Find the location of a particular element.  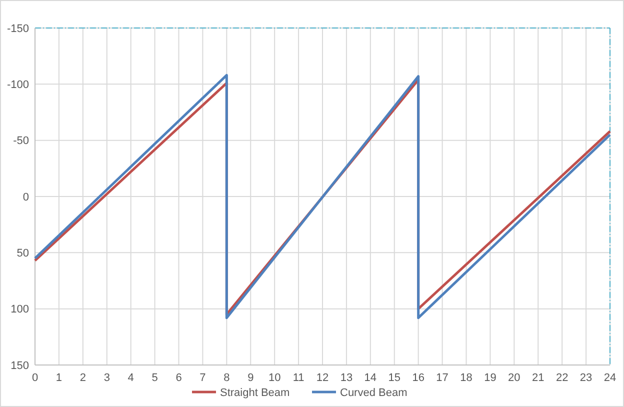

x-tick-label: 4 is located at coordinates (131, 378).